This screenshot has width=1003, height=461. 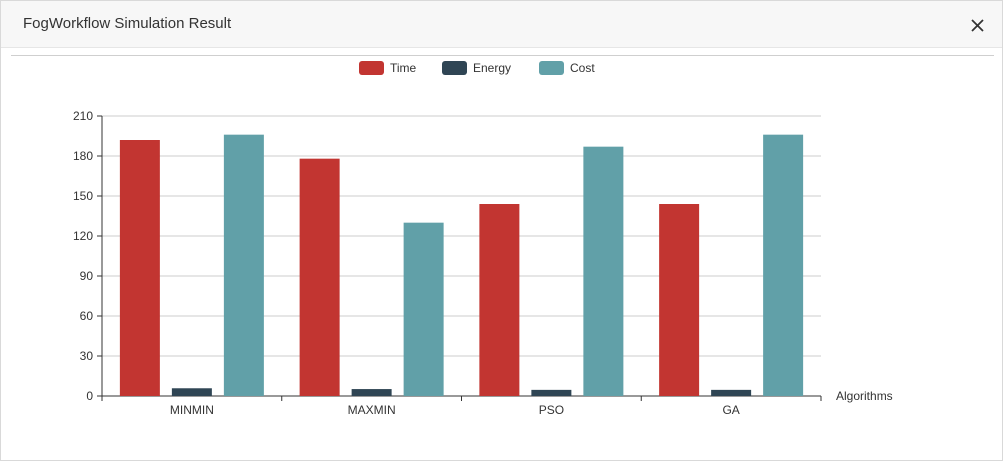 I want to click on legend-swatch-energy, so click(x=454, y=68).